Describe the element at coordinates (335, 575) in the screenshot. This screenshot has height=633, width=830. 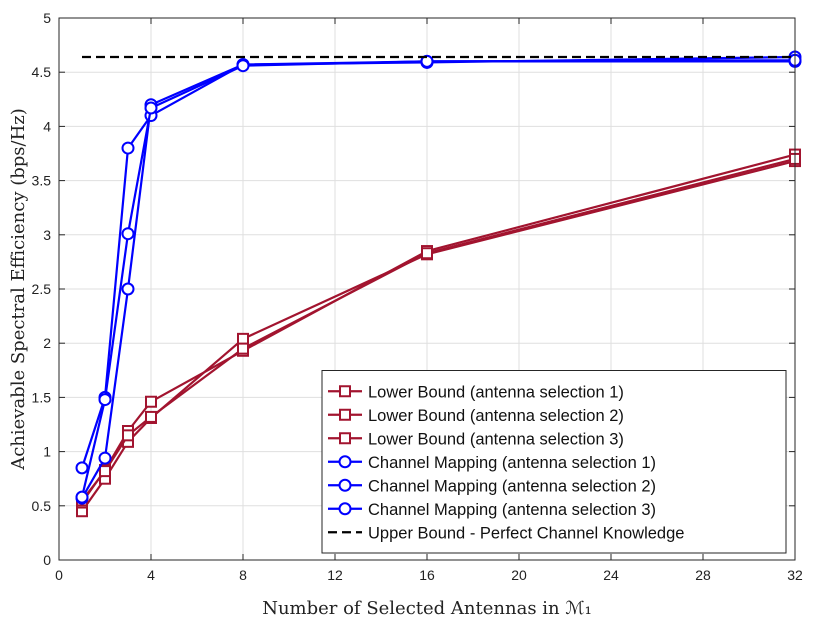
I see `x-tick-label: 12` at that location.